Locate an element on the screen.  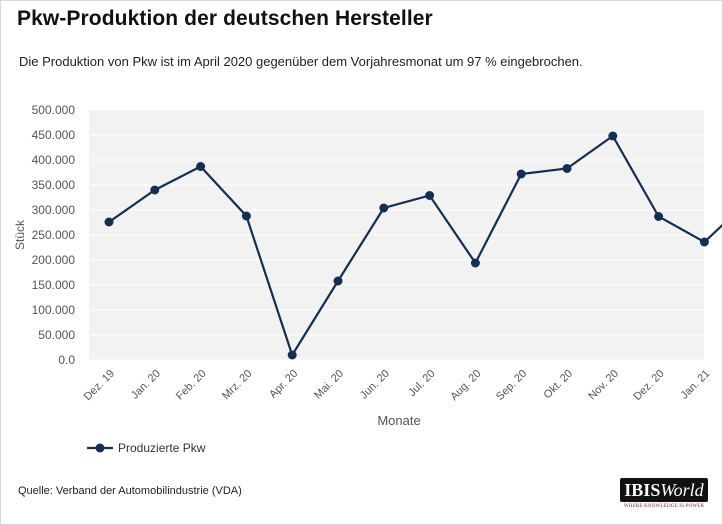
legend: Produzierte Pkw is located at coordinates (146, 448).